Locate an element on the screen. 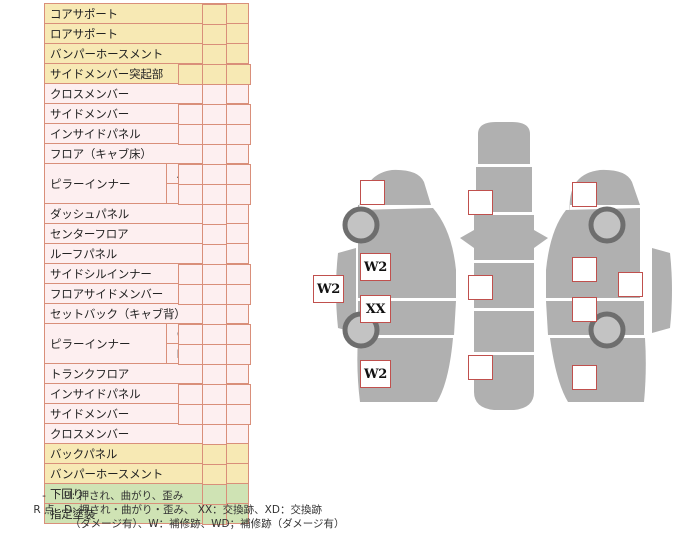 This screenshot has height=535, width=692. damage-mark-right-lower-blank is located at coordinates (584, 377).